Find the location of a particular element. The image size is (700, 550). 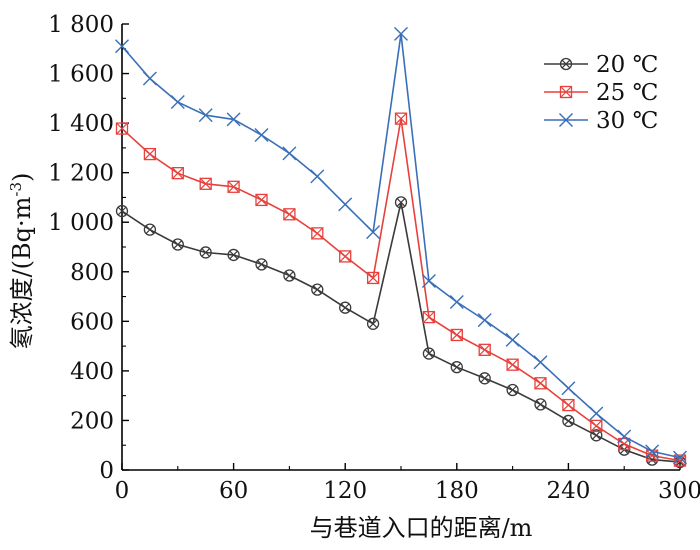

y-tick-label: 1 000 is located at coordinates (81, 223).